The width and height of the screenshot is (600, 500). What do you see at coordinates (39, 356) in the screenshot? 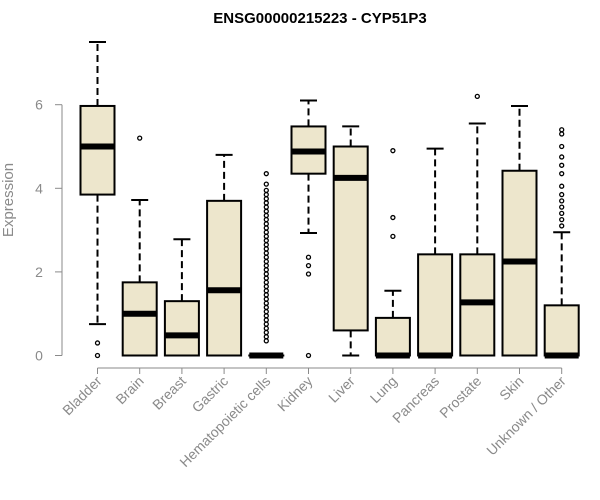
I see `y-tick-label: 0` at bounding box center [39, 356].